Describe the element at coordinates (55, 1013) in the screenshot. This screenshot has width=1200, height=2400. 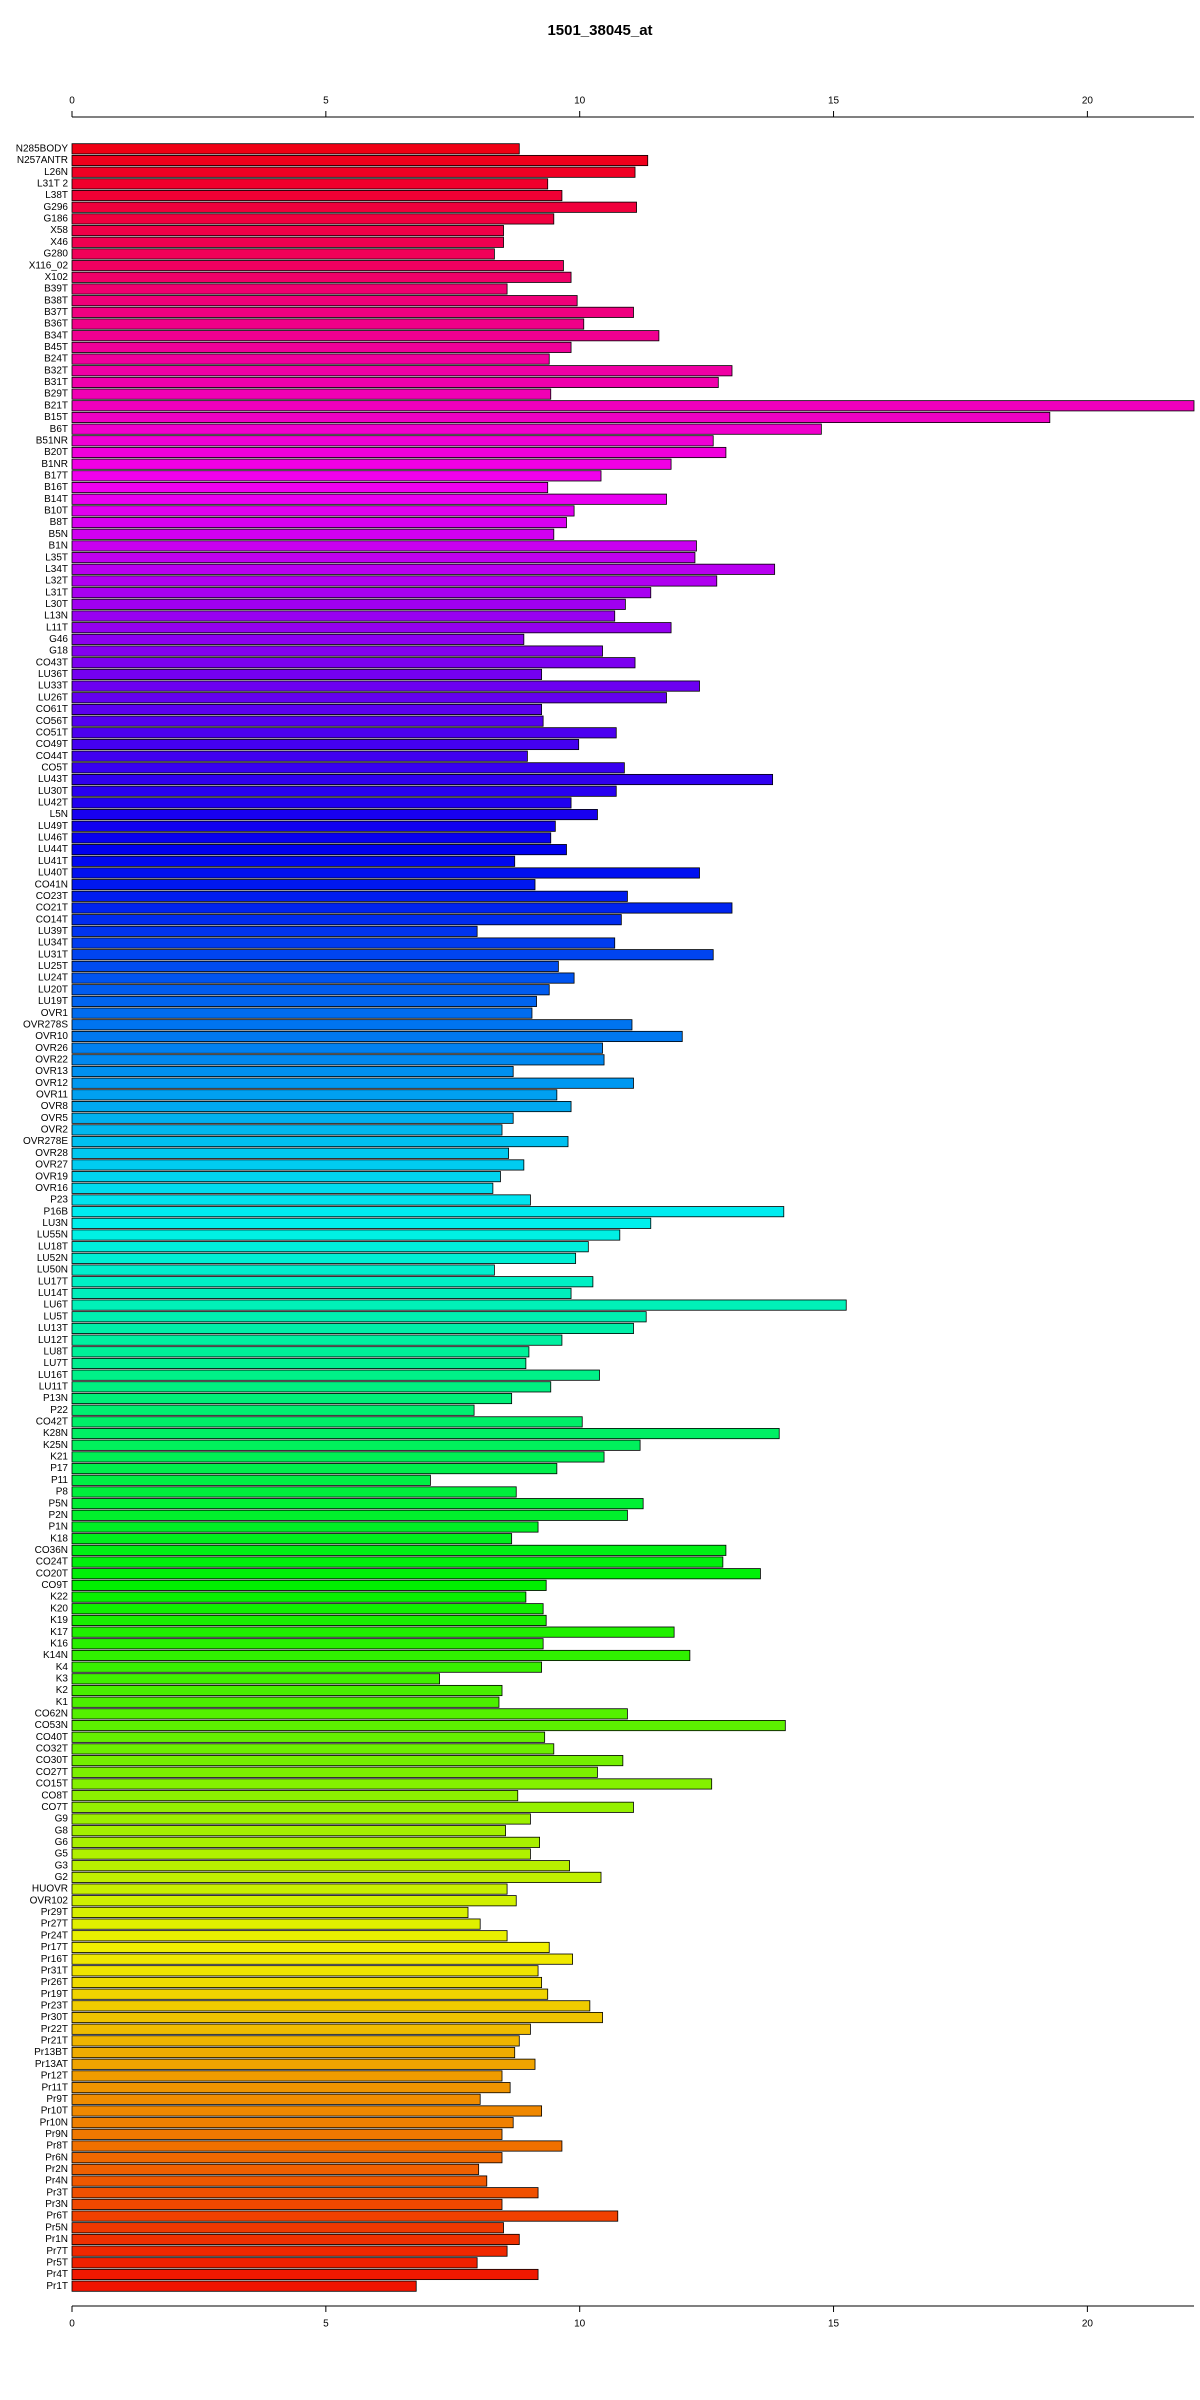
I see `y-tick-label: OVR1` at that location.